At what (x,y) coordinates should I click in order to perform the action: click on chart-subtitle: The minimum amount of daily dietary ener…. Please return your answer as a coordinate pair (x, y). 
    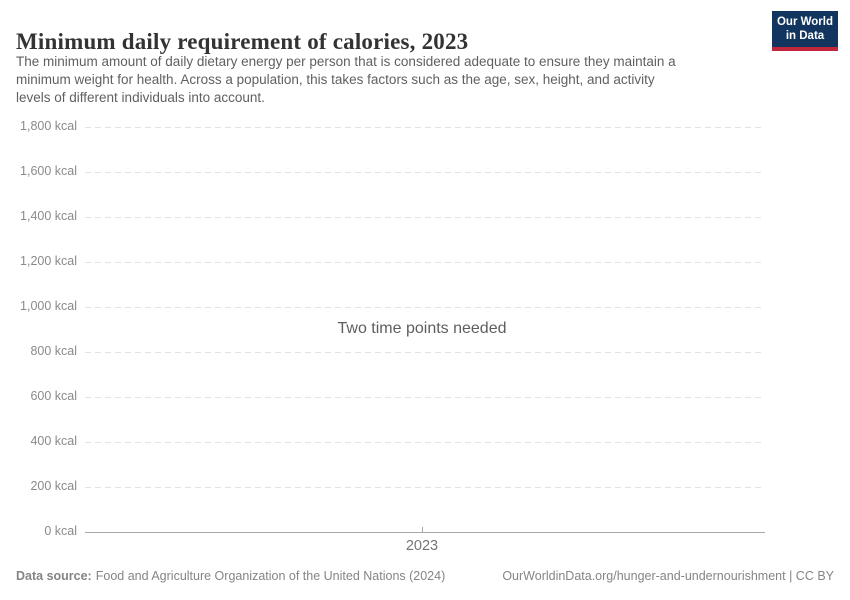
    Looking at the image, I should click on (346, 80).